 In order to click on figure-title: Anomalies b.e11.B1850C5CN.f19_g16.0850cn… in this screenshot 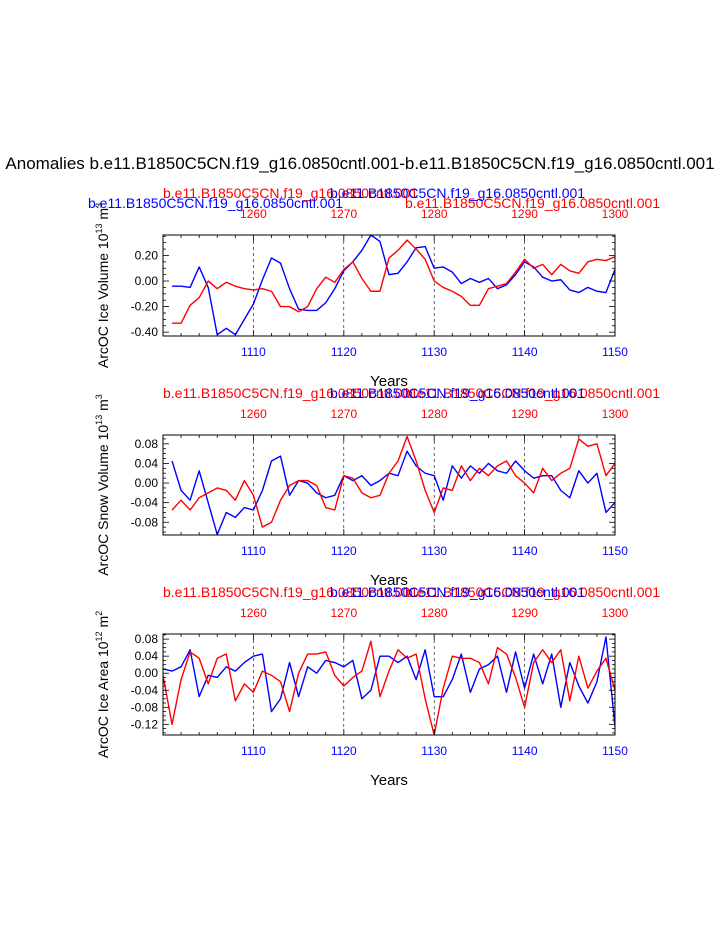, I will do `click(360, 163)`.